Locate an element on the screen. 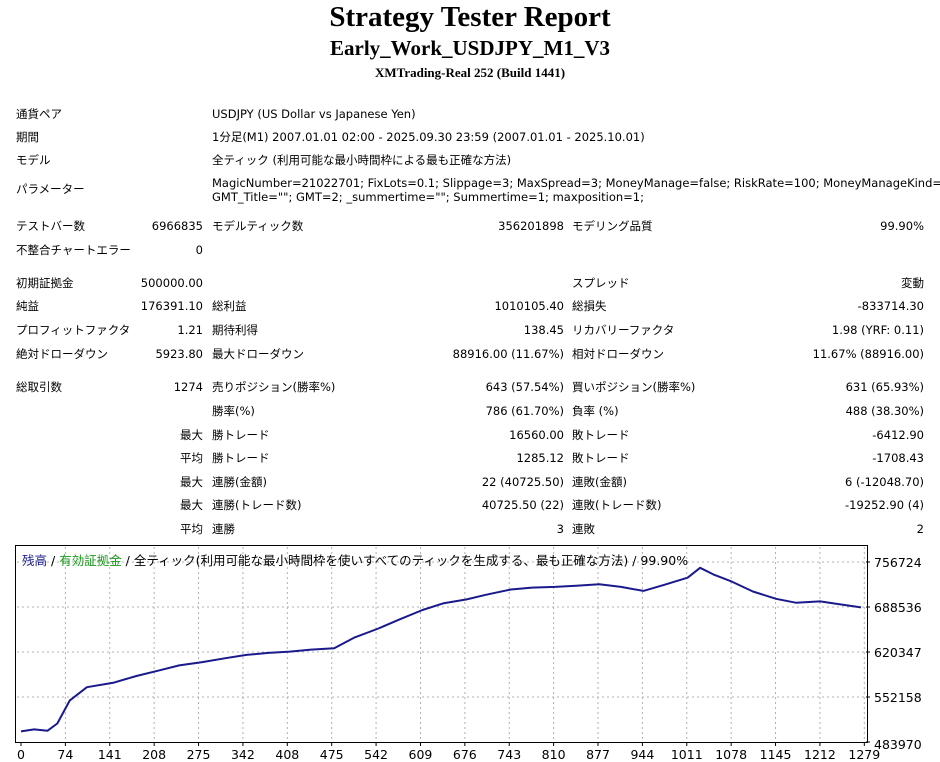 This screenshot has width=940, height=762. max-dd-label: 最大ドローダウン is located at coordinates (258, 354).